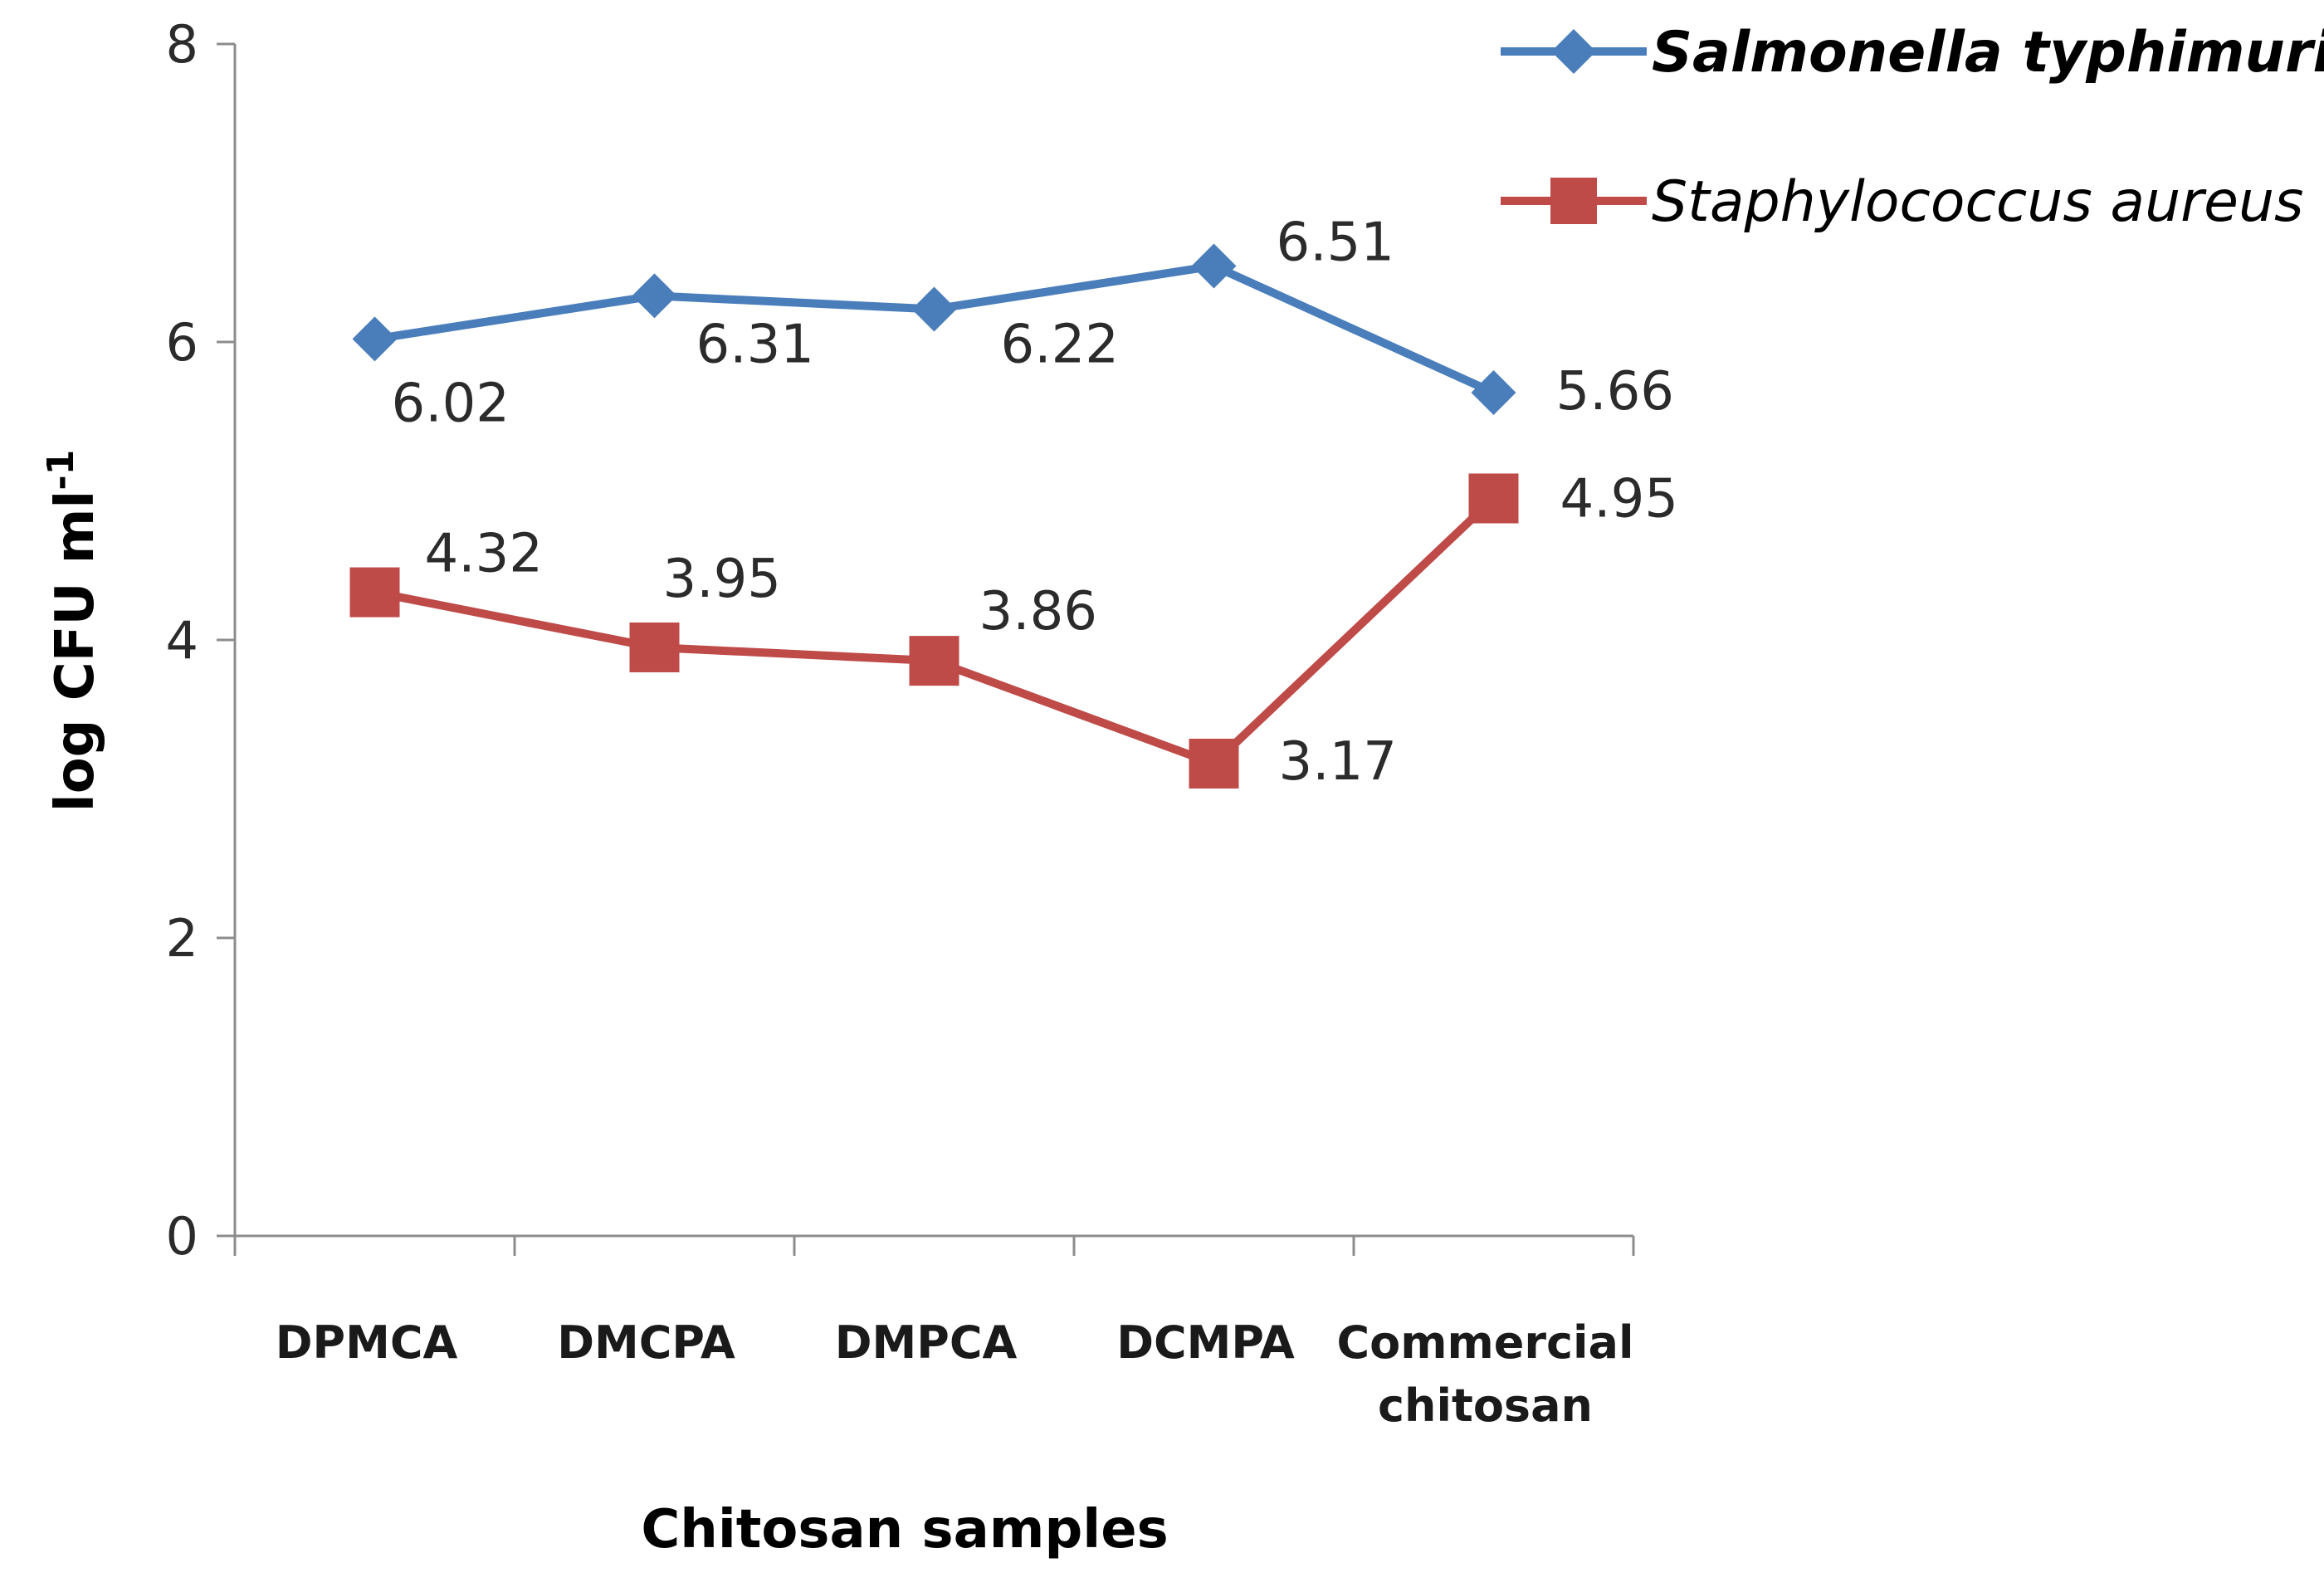 This screenshot has width=2324, height=1592. I want to click on data-label: 6.51, so click(1336, 242).